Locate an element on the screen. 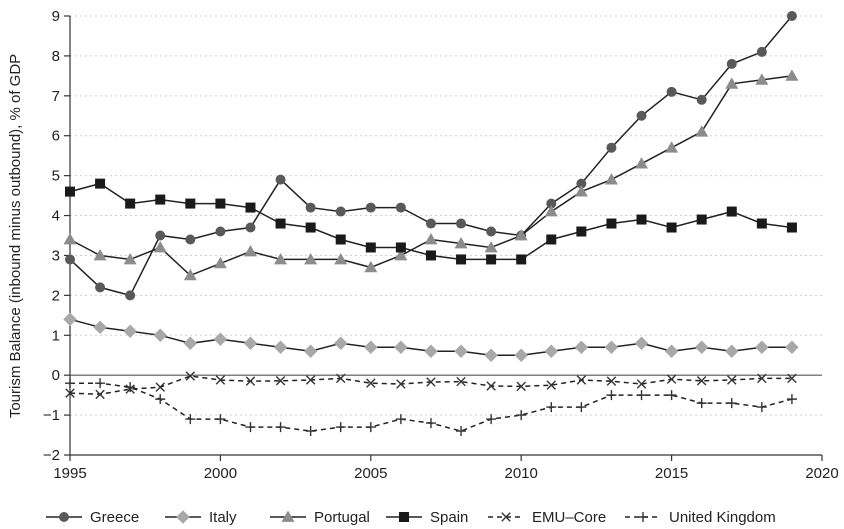 The image size is (844, 529). legend-item-greece: Greece is located at coordinates (92, 517).